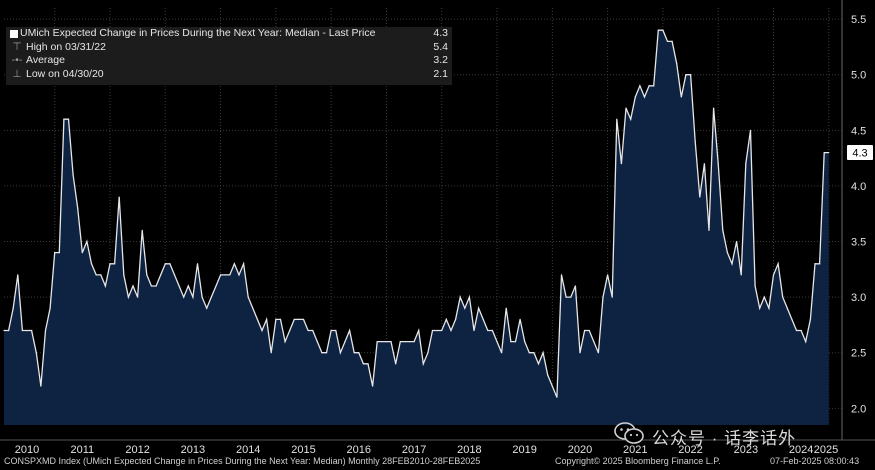 This screenshot has height=470, width=875. I want to click on legend-label: Low on 04/30/20, so click(65, 73).